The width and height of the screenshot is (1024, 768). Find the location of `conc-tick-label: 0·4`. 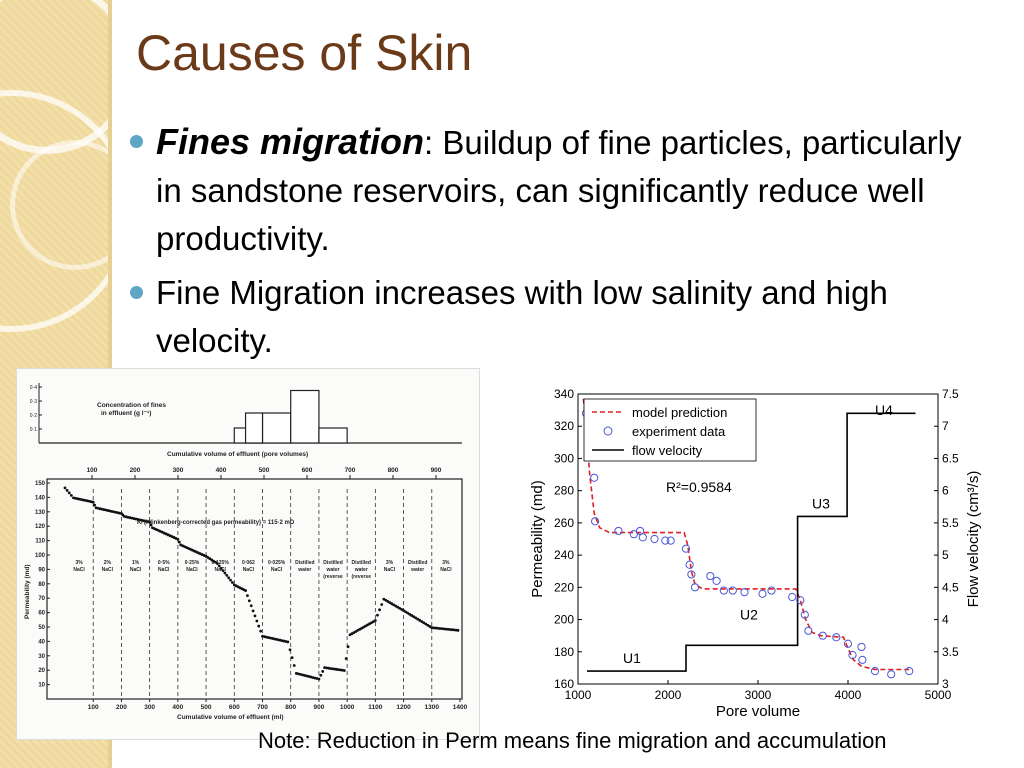

conc-tick-label: 0·4 is located at coordinates (33, 388).